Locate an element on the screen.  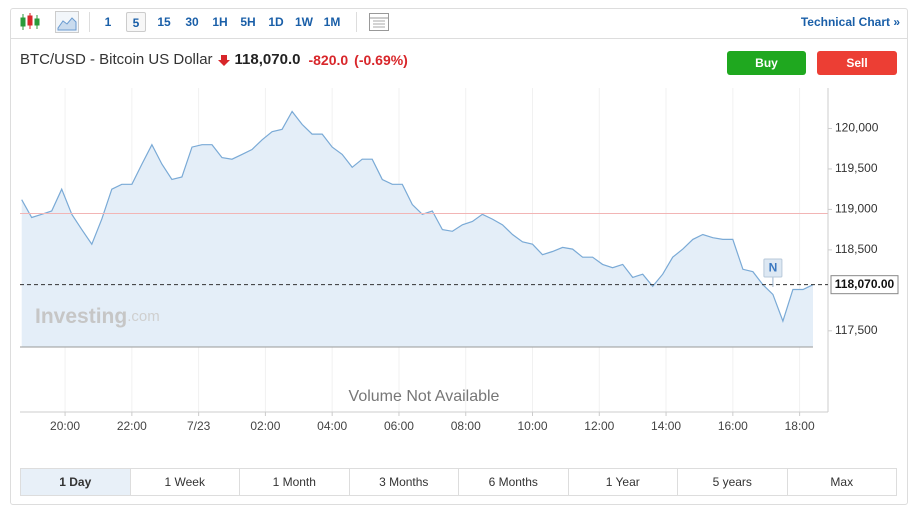
last-price: 118,070.0 is located at coordinates (267, 59).